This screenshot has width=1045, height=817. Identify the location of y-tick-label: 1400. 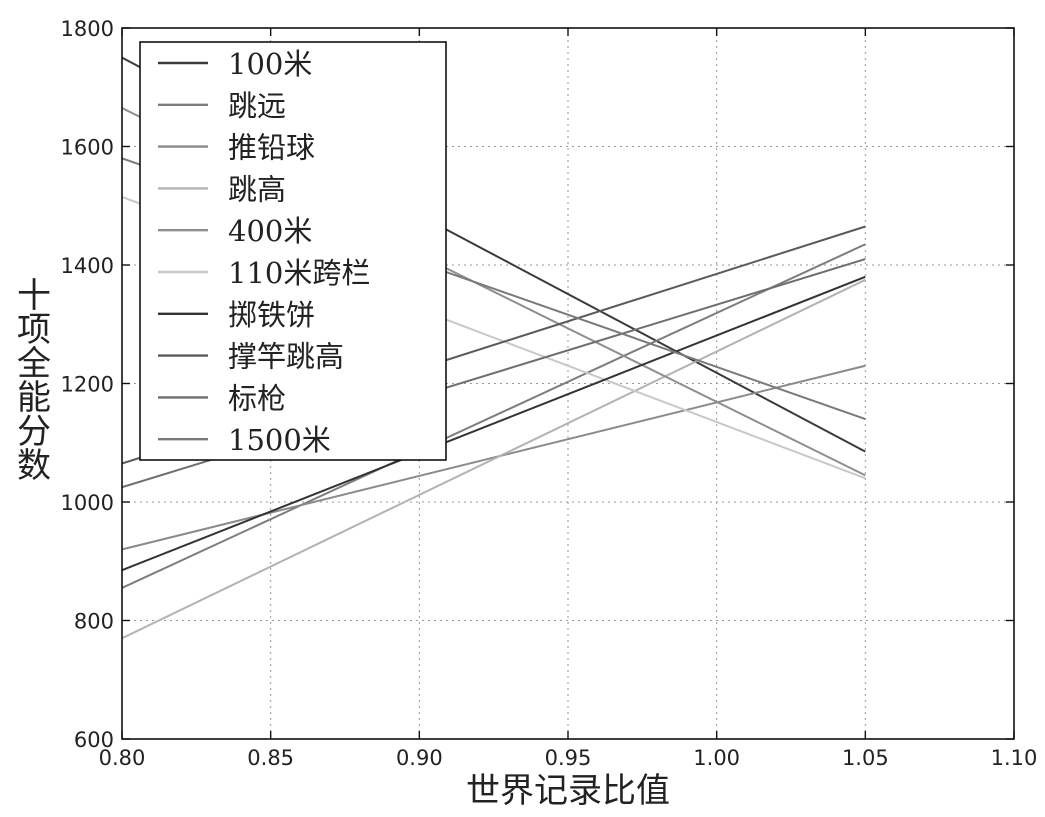
(87, 266).